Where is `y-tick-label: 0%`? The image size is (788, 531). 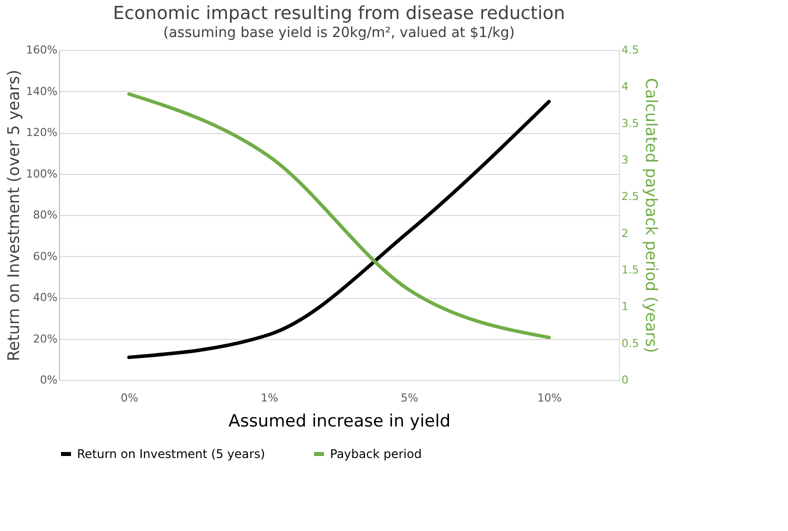
y-tick-label: 0% is located at coordinates (49, 380).